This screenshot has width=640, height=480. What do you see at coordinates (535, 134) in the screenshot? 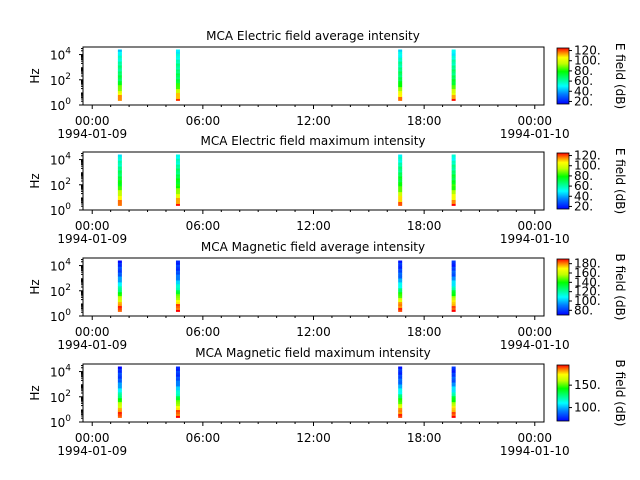
I see `x-date-end: 1994-01-10` at bounding box center [535, 134].